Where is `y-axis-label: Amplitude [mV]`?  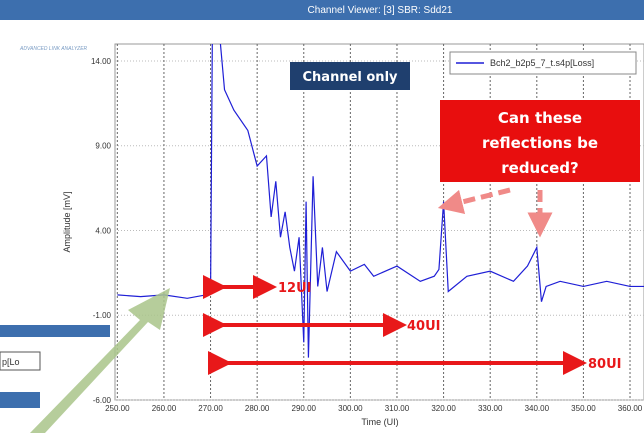 y-axis-label: Amplitude [mV] is located at coordinates (67, 221).